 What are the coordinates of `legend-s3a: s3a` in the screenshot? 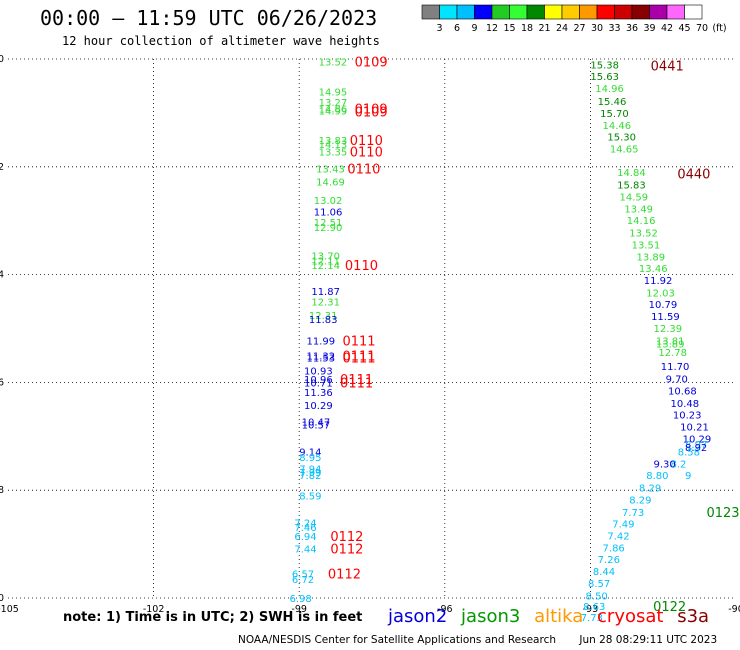 It's located at (693, 616).